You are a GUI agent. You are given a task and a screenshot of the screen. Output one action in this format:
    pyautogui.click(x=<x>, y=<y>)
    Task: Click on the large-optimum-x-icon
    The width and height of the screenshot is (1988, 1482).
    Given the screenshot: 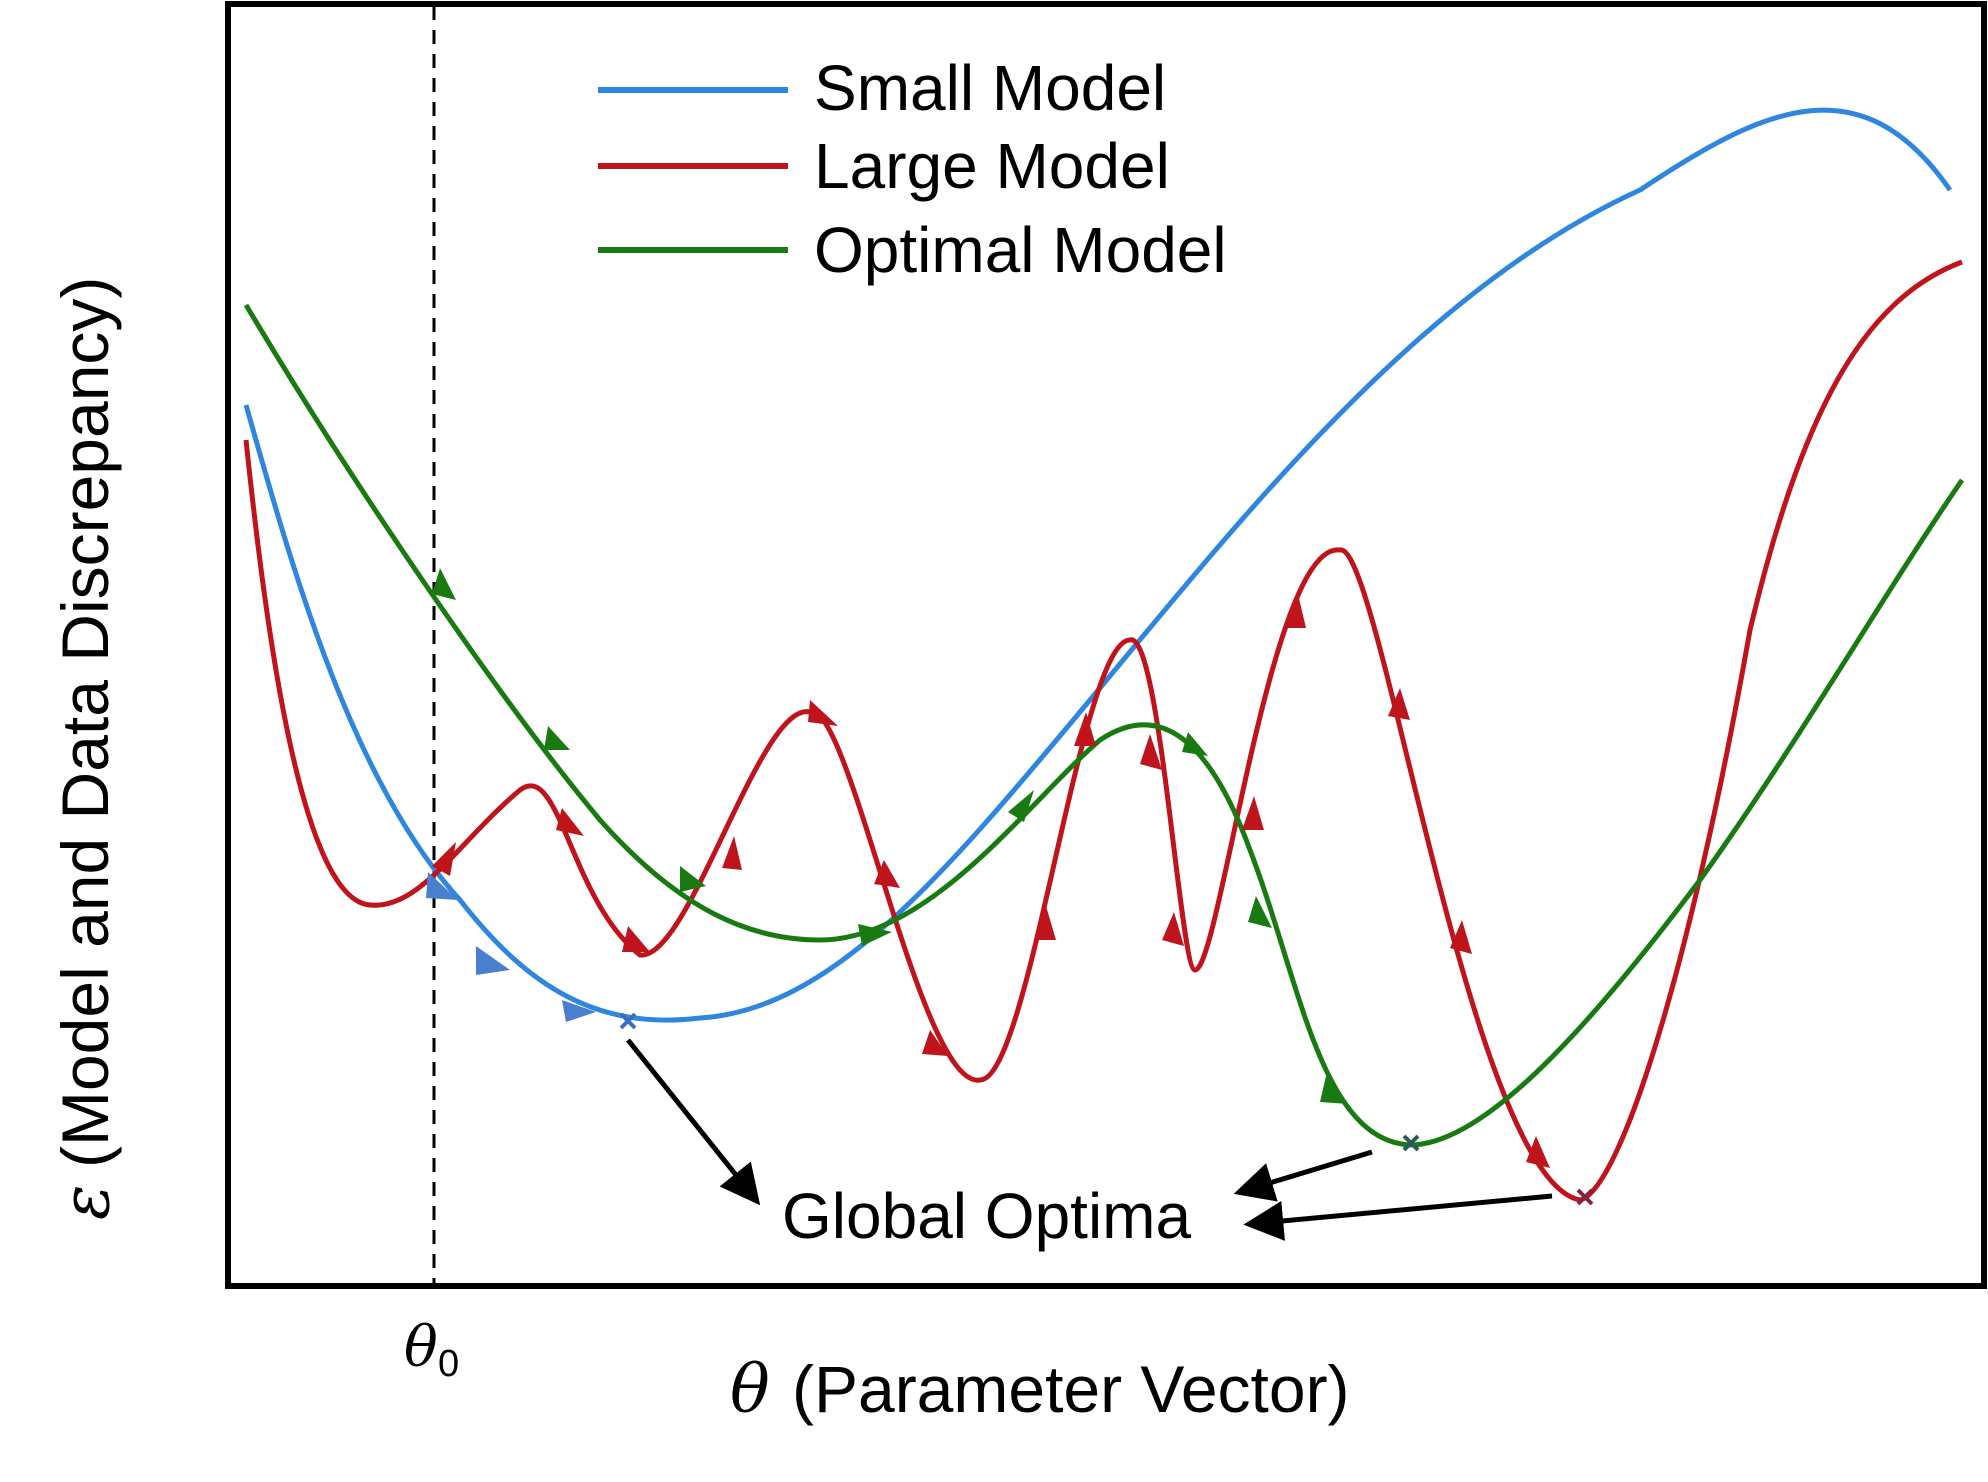 What is the action you would take?
    pyautogui.click(x=1585, y=1197)
    